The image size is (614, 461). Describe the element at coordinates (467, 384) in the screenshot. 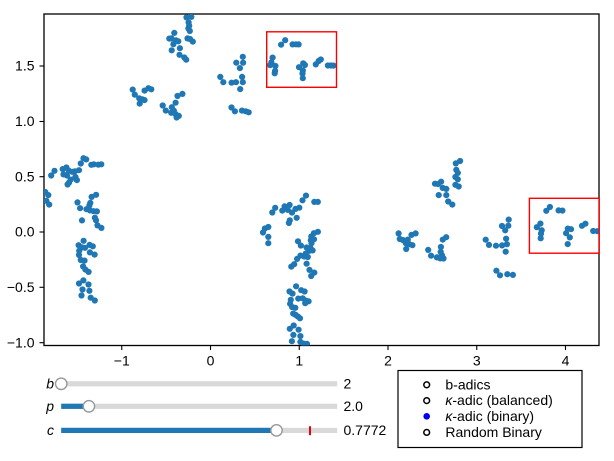

I see `svg-text: b-adics` at that location.